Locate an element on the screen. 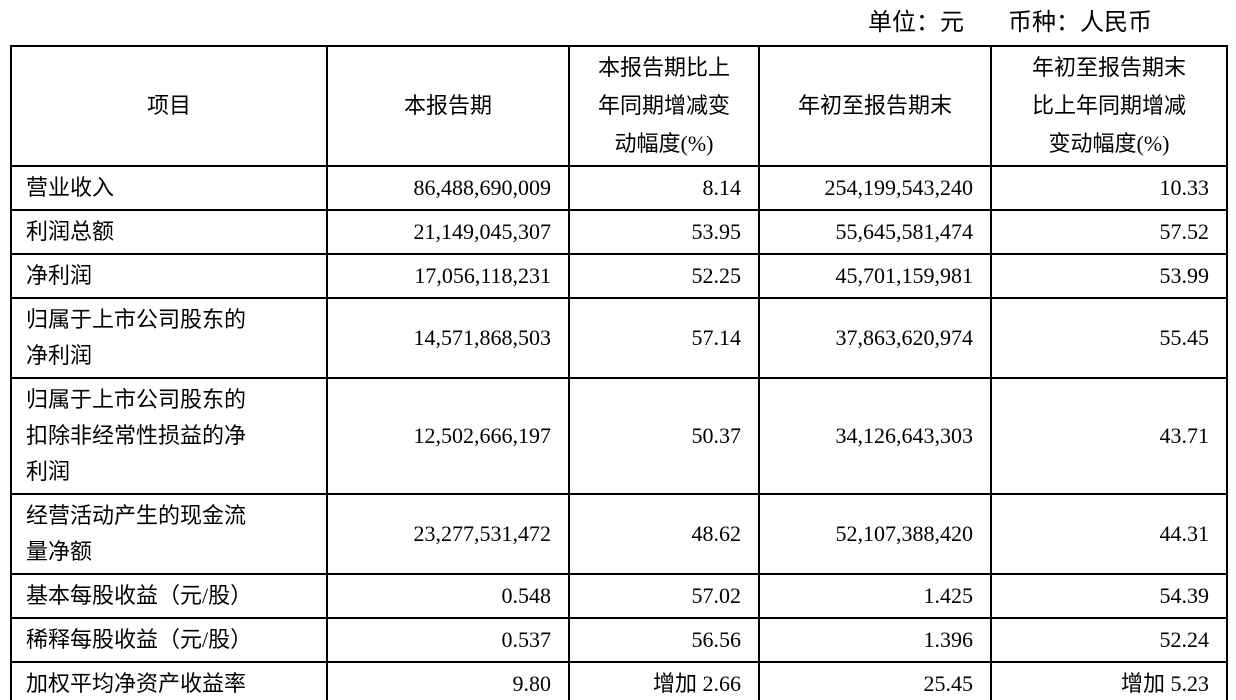 The height and width of the screenshot is (700, 1236). period-change-cell: 8.14 is located at coordinates (664, 188).